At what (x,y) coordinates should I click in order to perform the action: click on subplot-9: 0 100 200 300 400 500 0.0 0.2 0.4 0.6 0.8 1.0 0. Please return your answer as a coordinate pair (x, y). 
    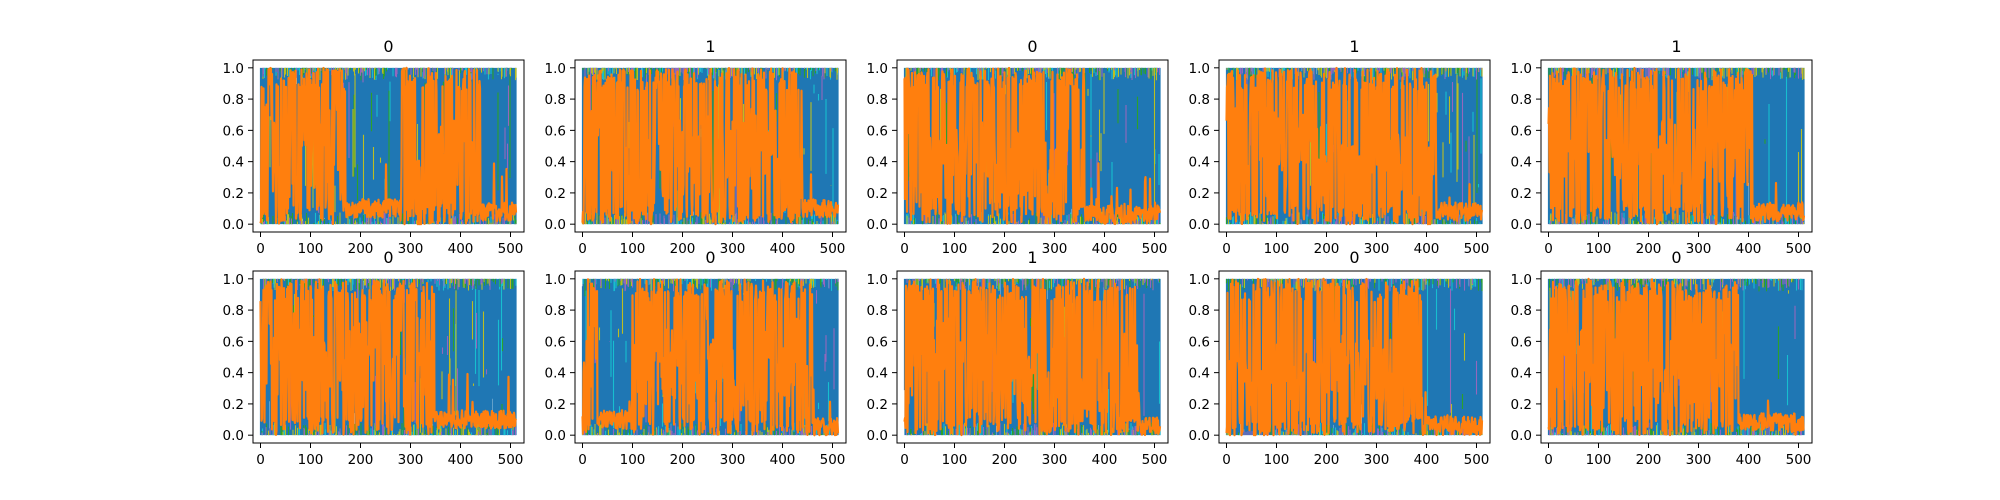
    Looking at the image, I should click on (1662, 358).